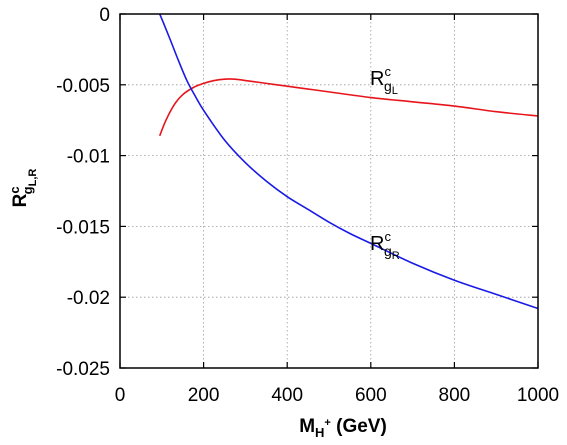 Image resolution: width=567 pixels, height=445 pixels. Describe the element at coordinates (287, 395) in the screenshot. I see `x-tick-label: 400` at that location.